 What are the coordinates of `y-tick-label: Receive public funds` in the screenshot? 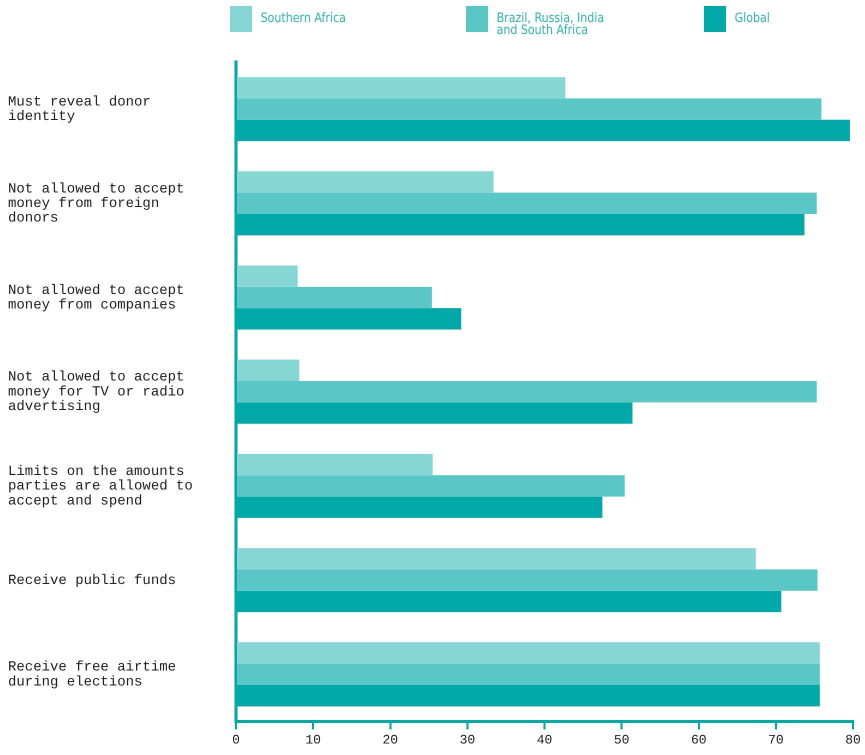 It's located at (92, 580).